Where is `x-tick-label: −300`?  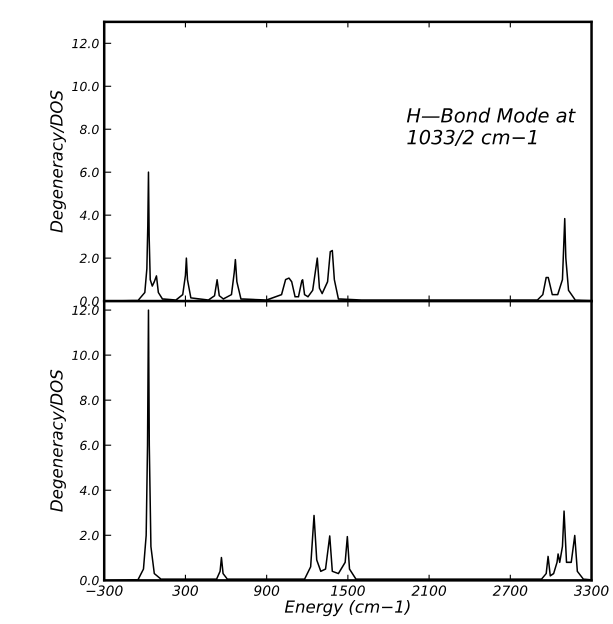 x-tick-label: −300 is located at coordinates (104, 590).